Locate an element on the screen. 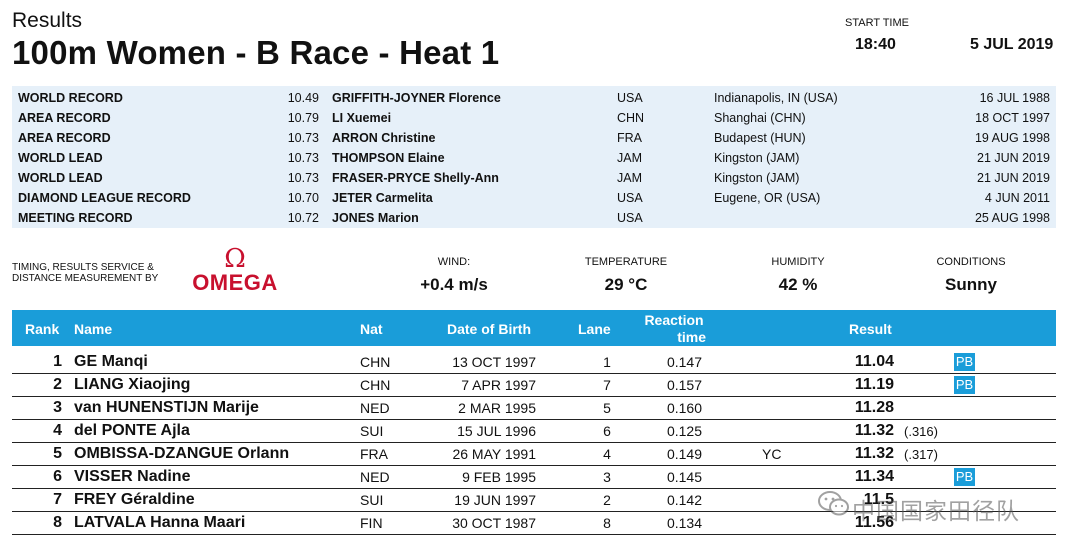 This screenshot has height=551, width=1080. date-of-birth: 9 FEB 1995 is located at coordinates (499, 477).